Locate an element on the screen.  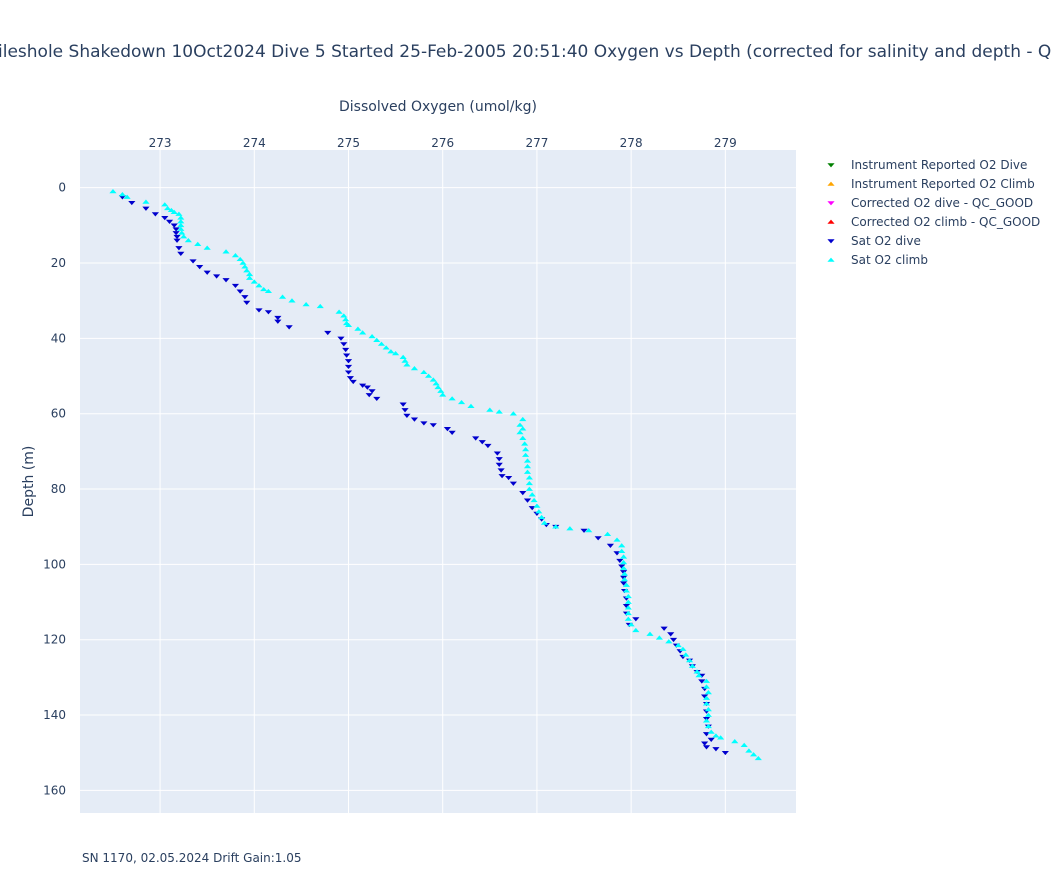
y-tick-label: 100 is located at coordinates (54, 564).